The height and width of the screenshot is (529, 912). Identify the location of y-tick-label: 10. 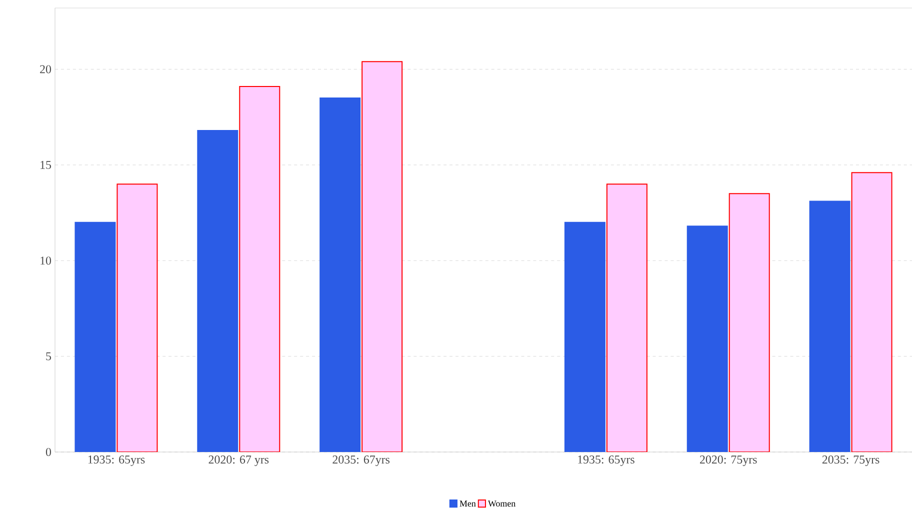
(46, 260).